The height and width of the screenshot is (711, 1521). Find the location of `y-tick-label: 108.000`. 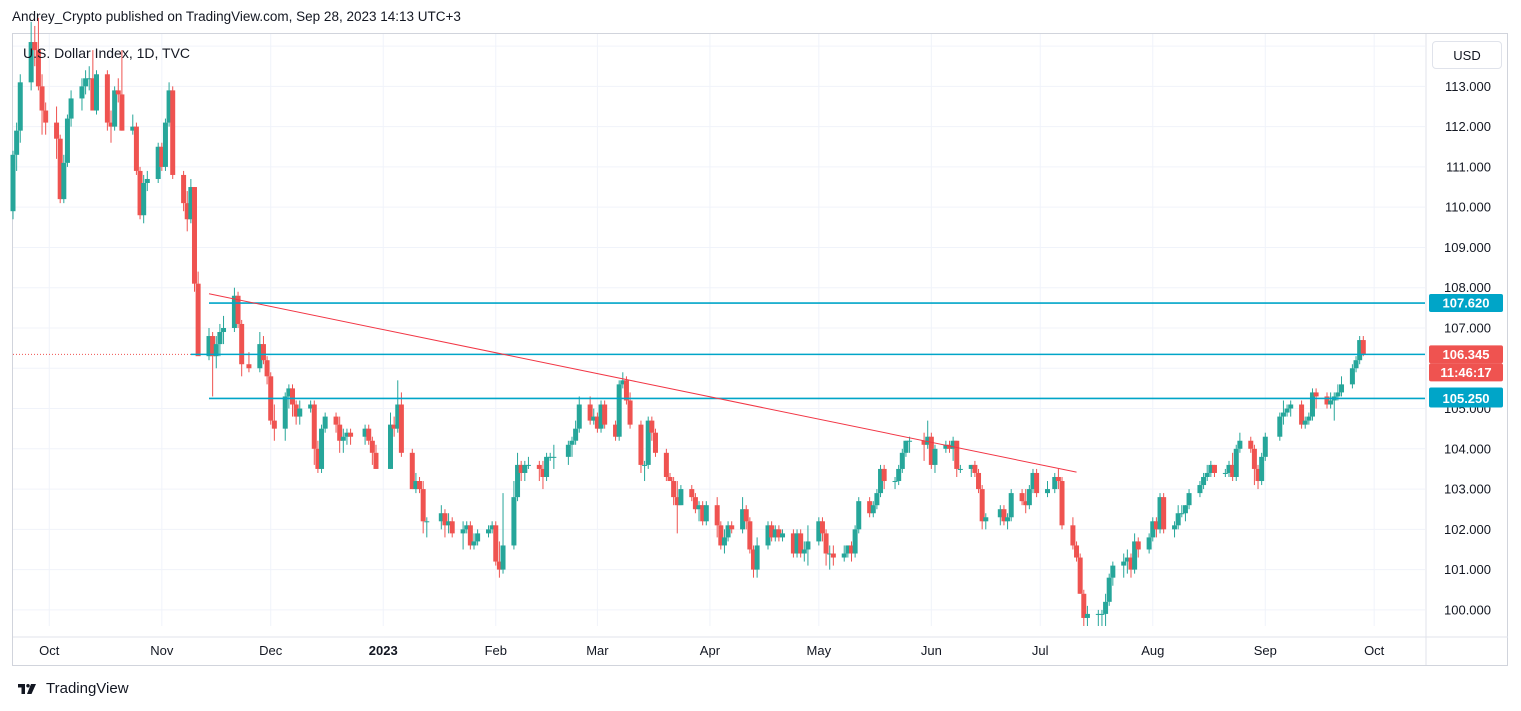

y-tick-label: 108.000 is located at coordinates (1467, 287).